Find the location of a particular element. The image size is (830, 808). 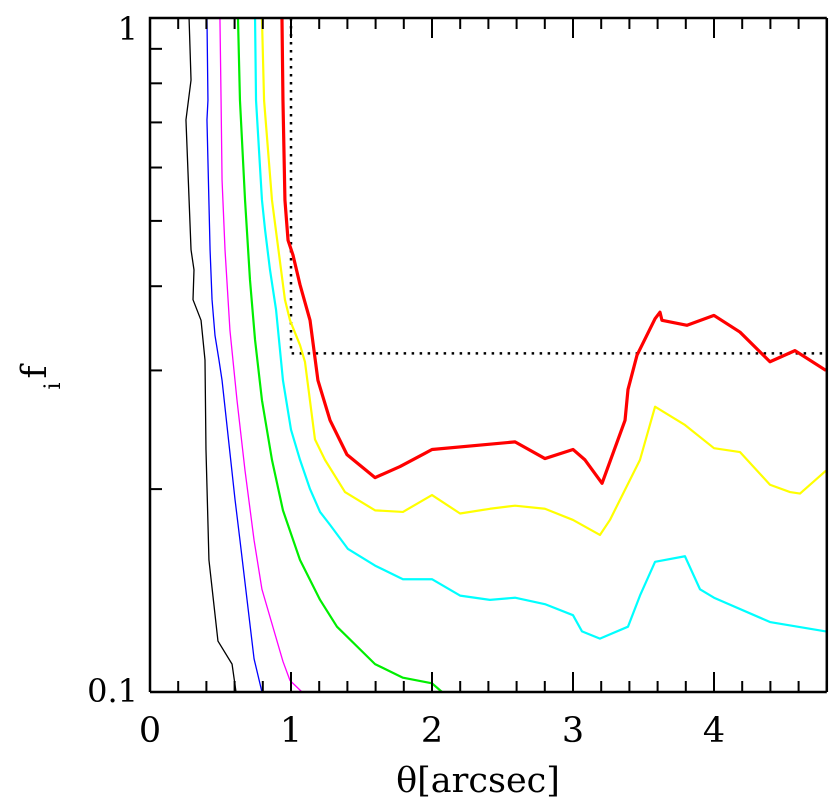

x-axis-label: θ[arcsec] is located at coordinates (478, 781).